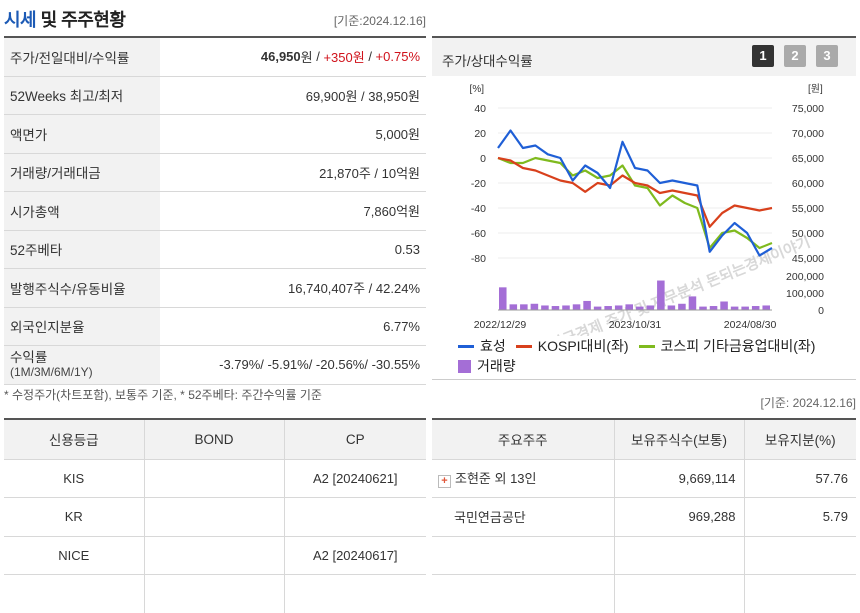  What do you see at coordinates (821, 311) in the screenshot?
I see `volume-tick-label: 0` at bounding box center [821, 311].